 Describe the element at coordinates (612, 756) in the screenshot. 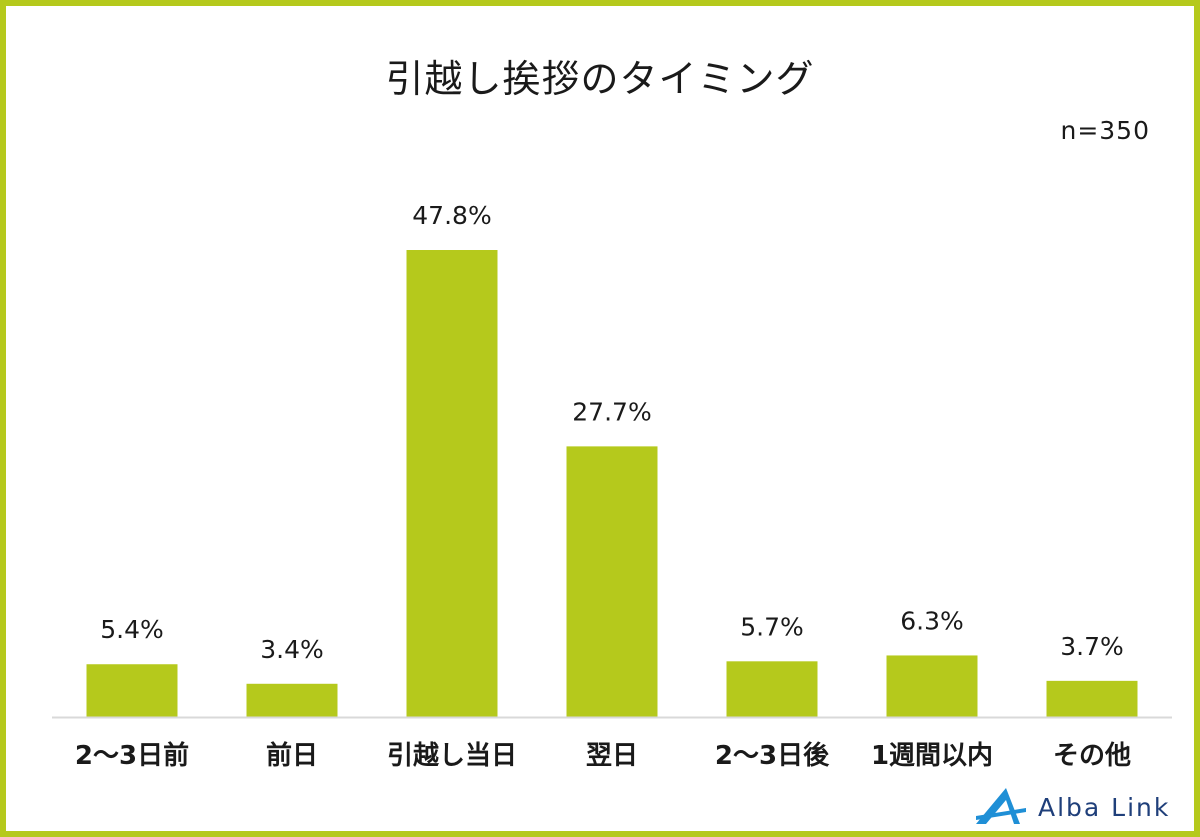

I see `category-label-4: 翌日` at that location.